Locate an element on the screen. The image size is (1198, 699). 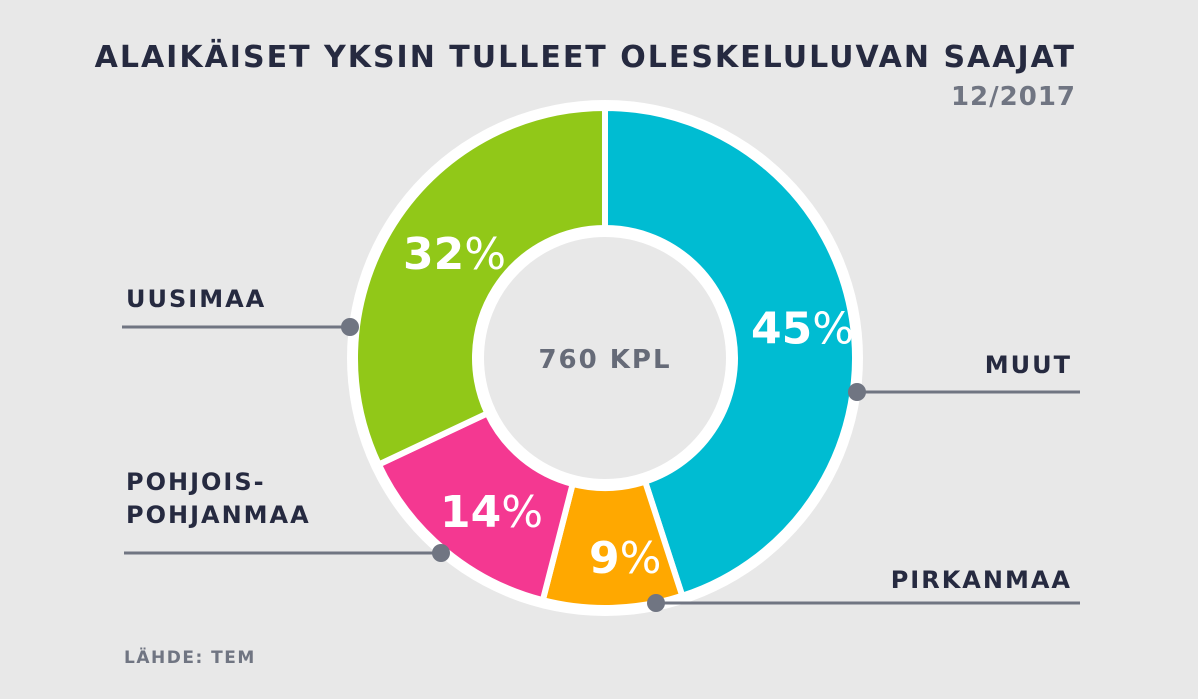
pct-label-pohjois-pohjanmaa: 14% is located at coordinates (491, 512).